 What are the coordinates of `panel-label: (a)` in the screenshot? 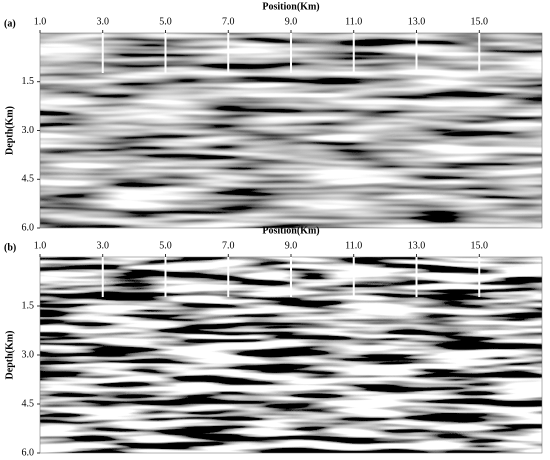 It's located at (10, 23).